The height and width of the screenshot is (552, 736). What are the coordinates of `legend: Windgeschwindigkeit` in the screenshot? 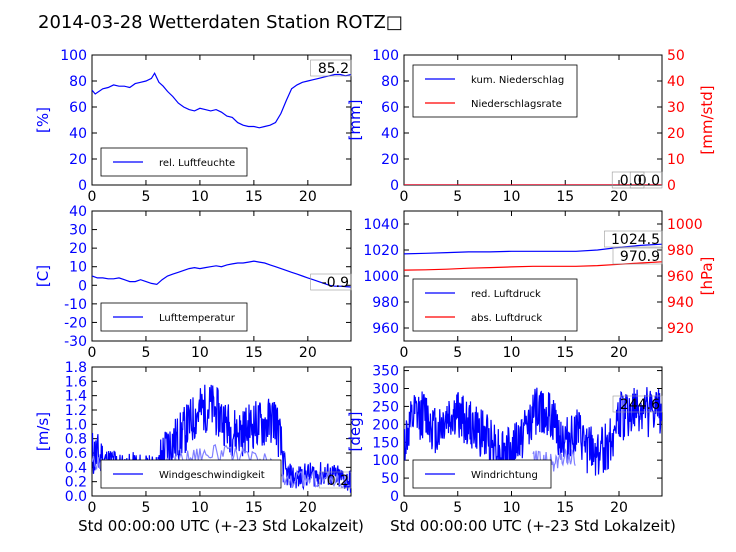 It's located at (191, 474).